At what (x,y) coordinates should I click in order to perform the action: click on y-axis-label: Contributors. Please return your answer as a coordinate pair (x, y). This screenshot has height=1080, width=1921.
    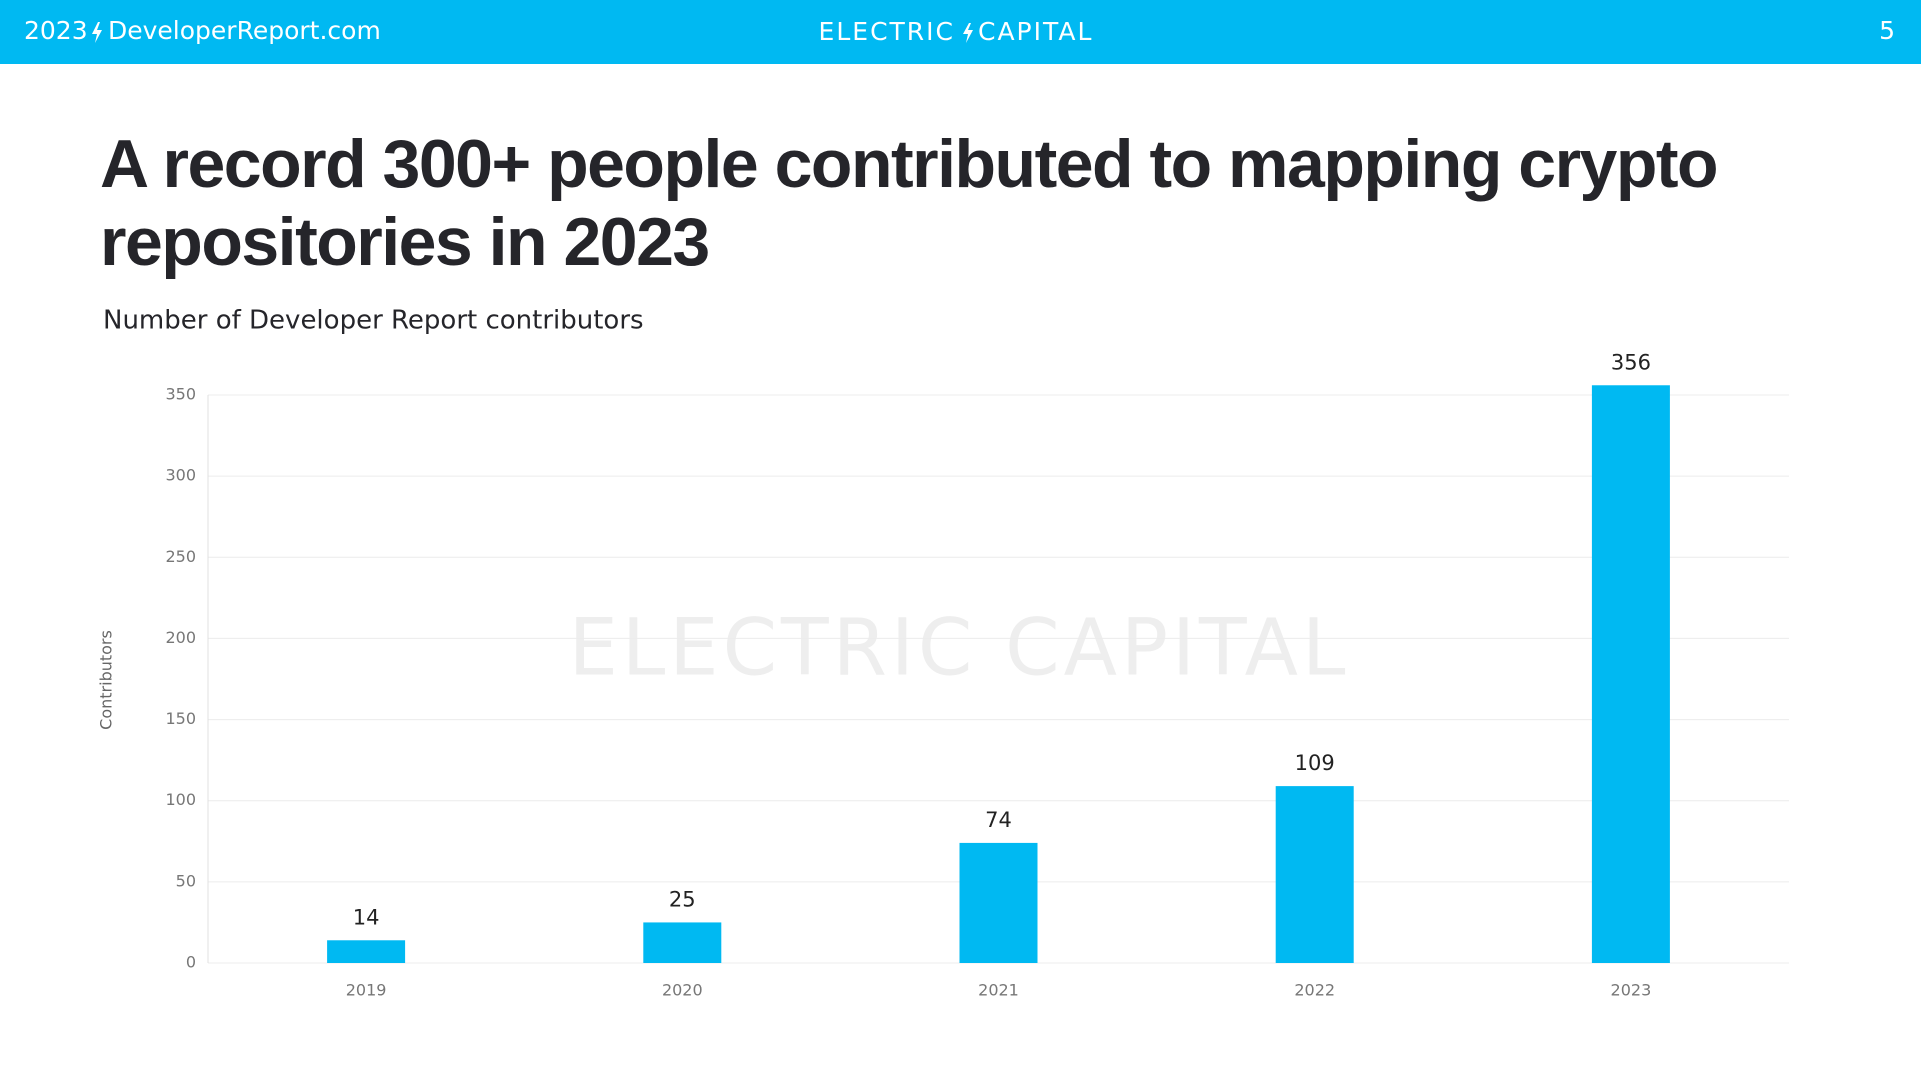
    Looking at the image, I should click on (106, 680).